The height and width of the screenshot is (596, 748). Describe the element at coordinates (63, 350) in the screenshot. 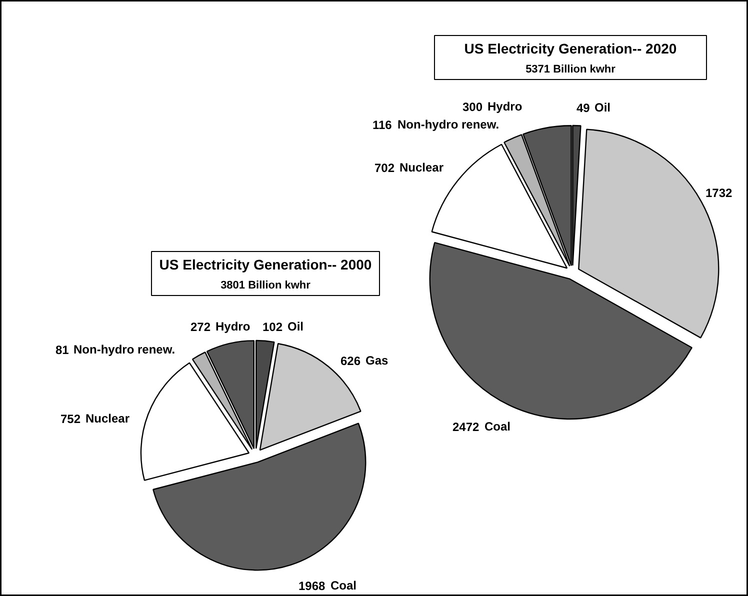

I see `data-label: 81` at that location.